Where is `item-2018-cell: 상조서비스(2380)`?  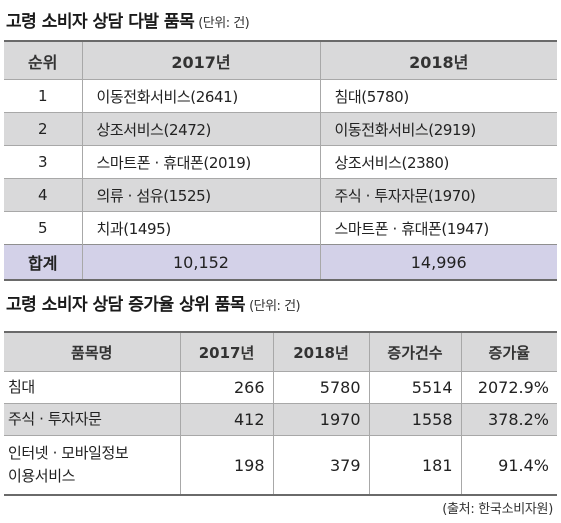 item-2018-cell: 상조서비스(2380) is located at coordinates (438, 162).